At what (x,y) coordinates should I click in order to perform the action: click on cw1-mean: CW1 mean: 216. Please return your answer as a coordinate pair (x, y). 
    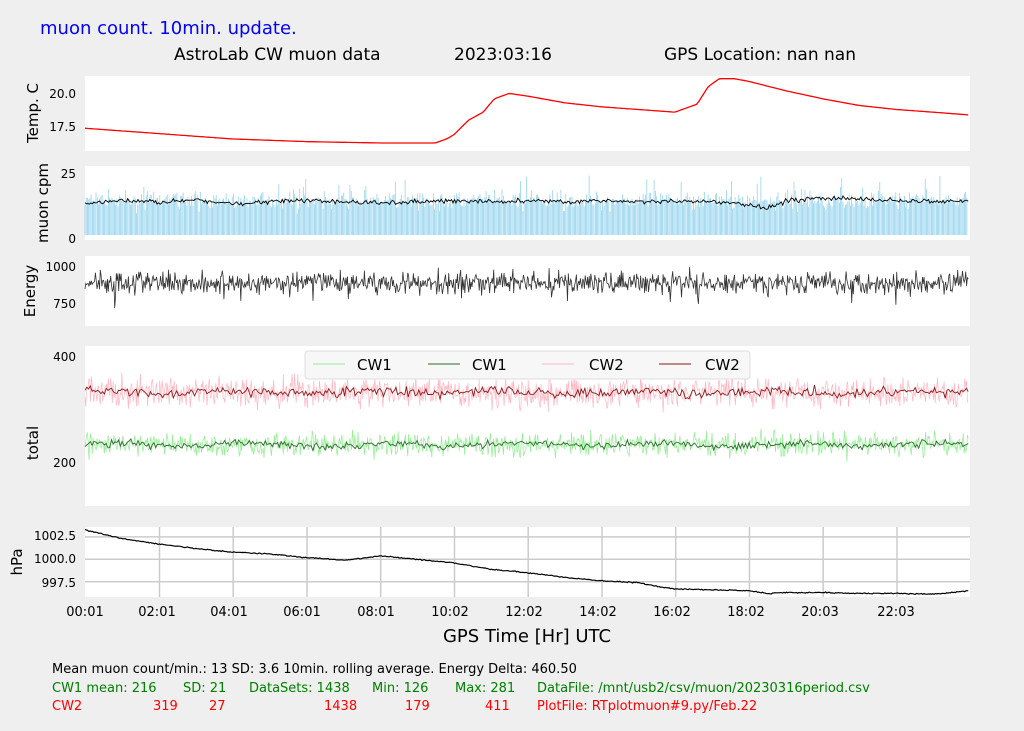
    Looking at the image, I should click on (104, 688).